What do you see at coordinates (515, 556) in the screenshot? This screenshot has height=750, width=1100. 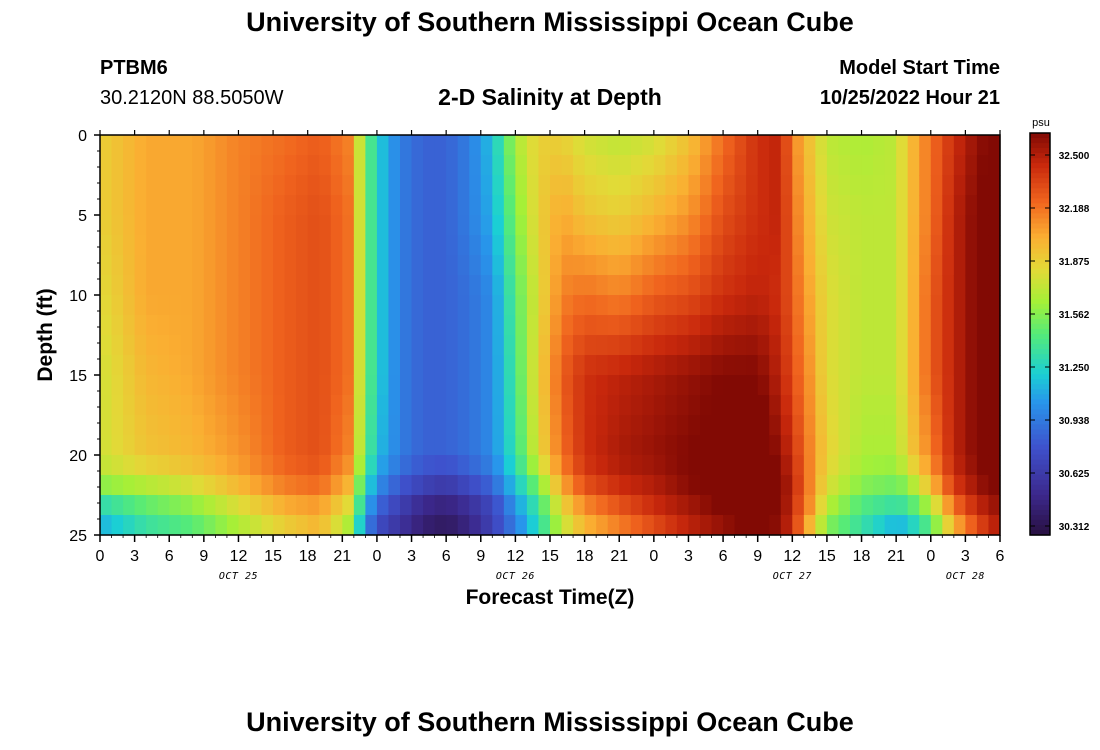 I see `x-tick-label: 12` at bounding box center [515, 556].